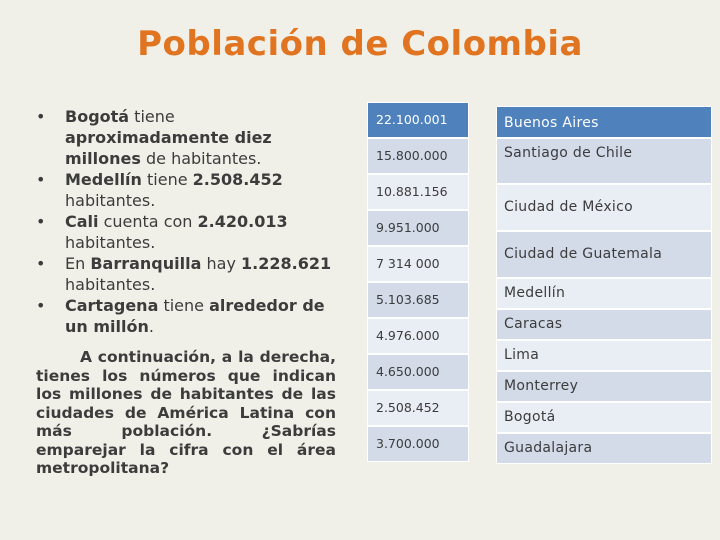  I want to click on bullet-item: Cartagena tiene alrededor de un millón., so click(188, 316).